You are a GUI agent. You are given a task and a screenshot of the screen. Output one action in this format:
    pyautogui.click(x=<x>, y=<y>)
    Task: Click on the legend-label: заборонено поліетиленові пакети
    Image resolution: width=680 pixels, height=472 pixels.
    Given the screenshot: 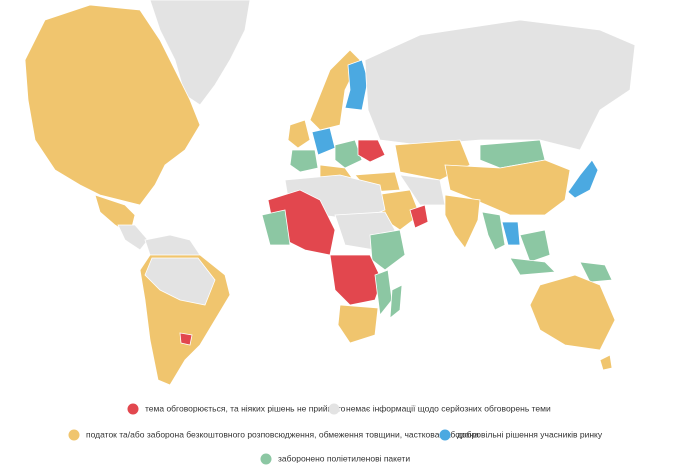 What is the action you would take?
    pyautogui.click(x=344, y=458)
    